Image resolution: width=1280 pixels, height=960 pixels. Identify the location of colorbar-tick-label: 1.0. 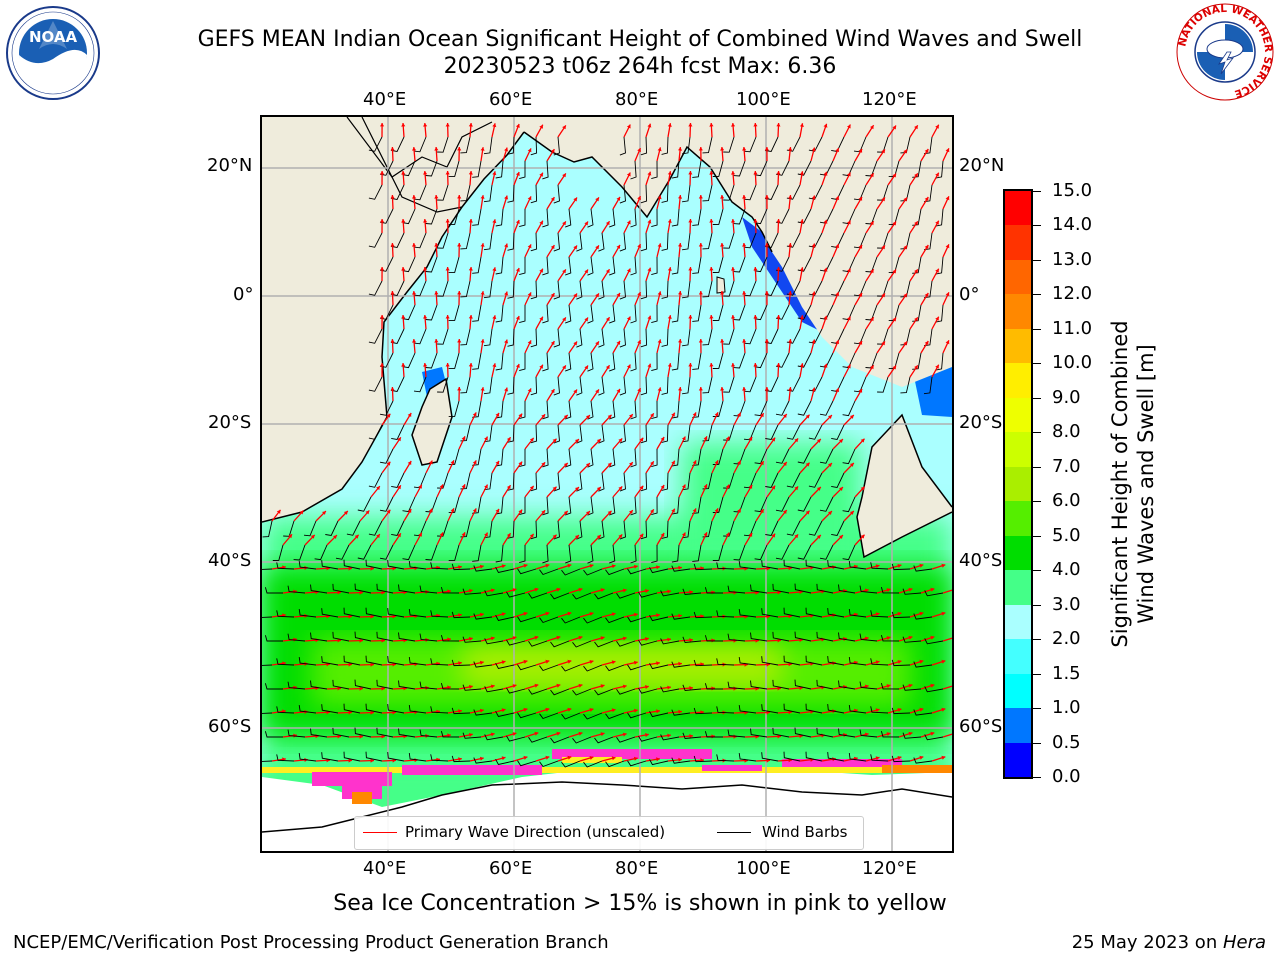
(1066, 708).